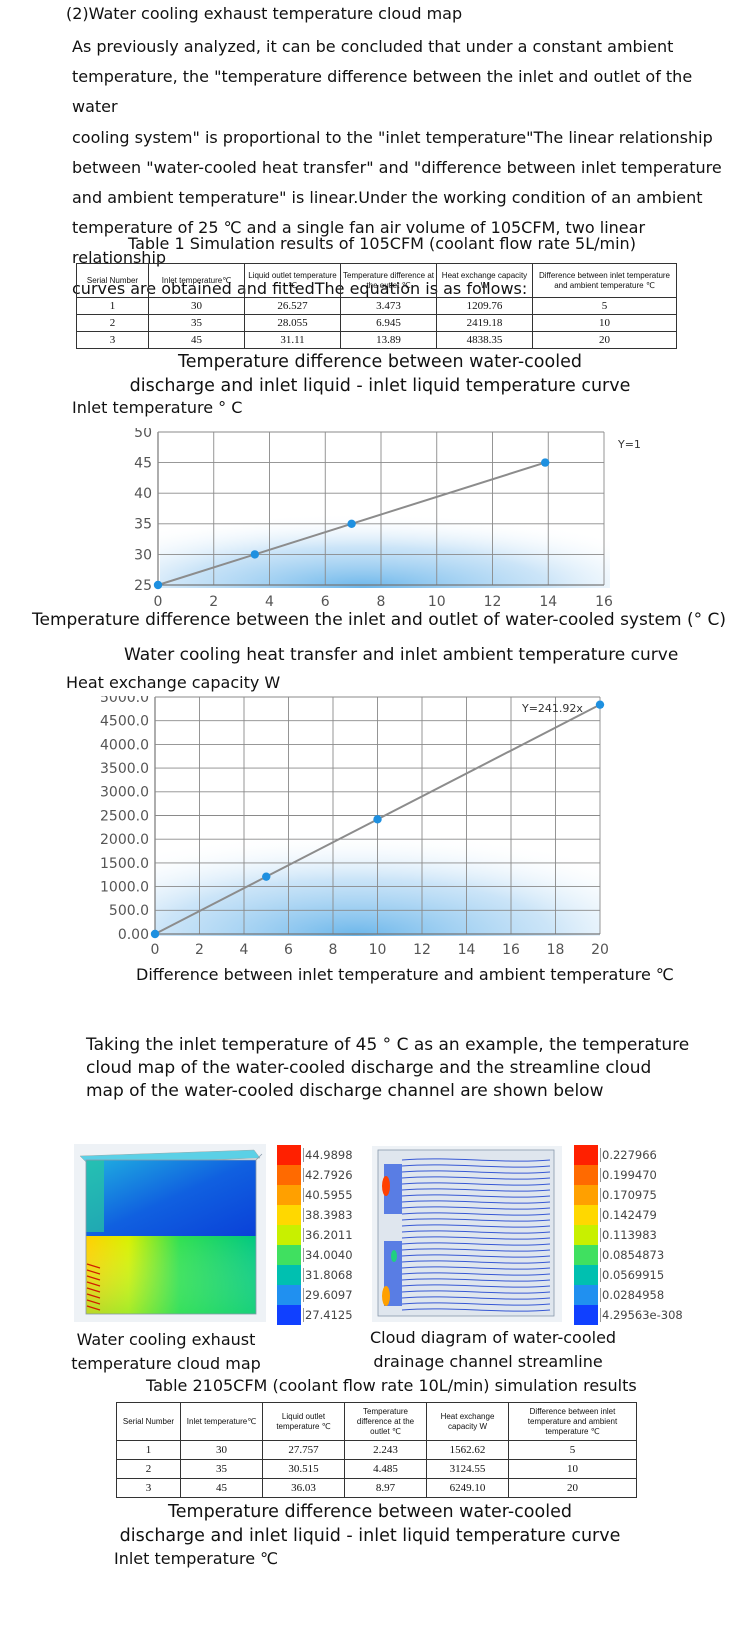  Describe the element at coordinates (376, 323) in the screenshot. I see `table-row: 2 35 28.055 6.945 2419.18 10` at that location.